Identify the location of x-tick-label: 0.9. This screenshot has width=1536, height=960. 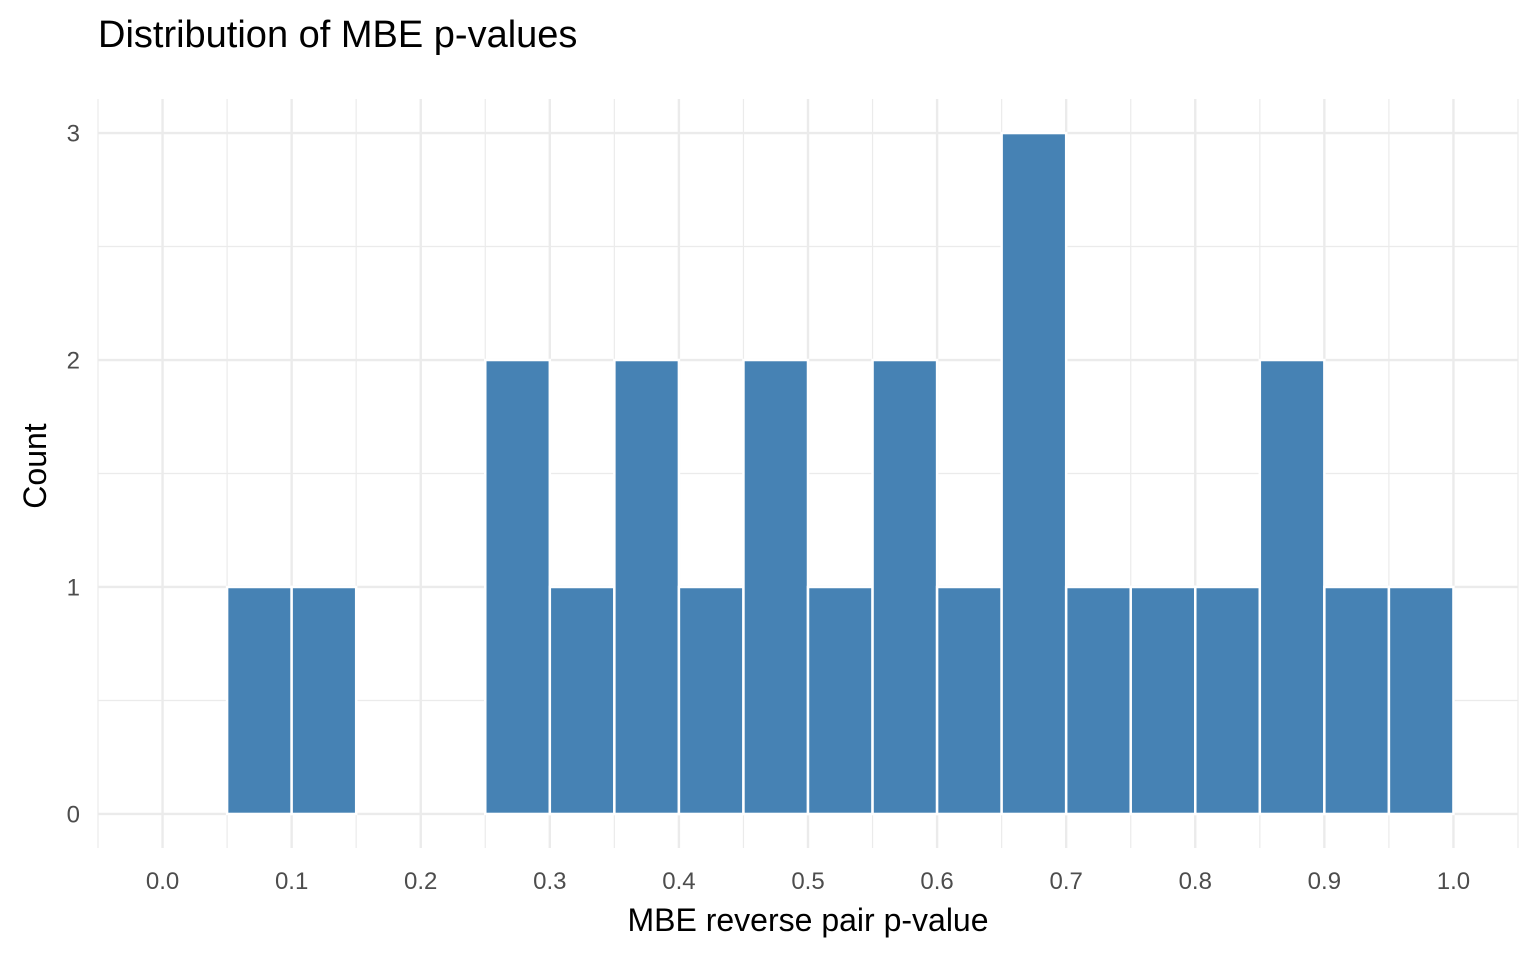
(1324, 881).